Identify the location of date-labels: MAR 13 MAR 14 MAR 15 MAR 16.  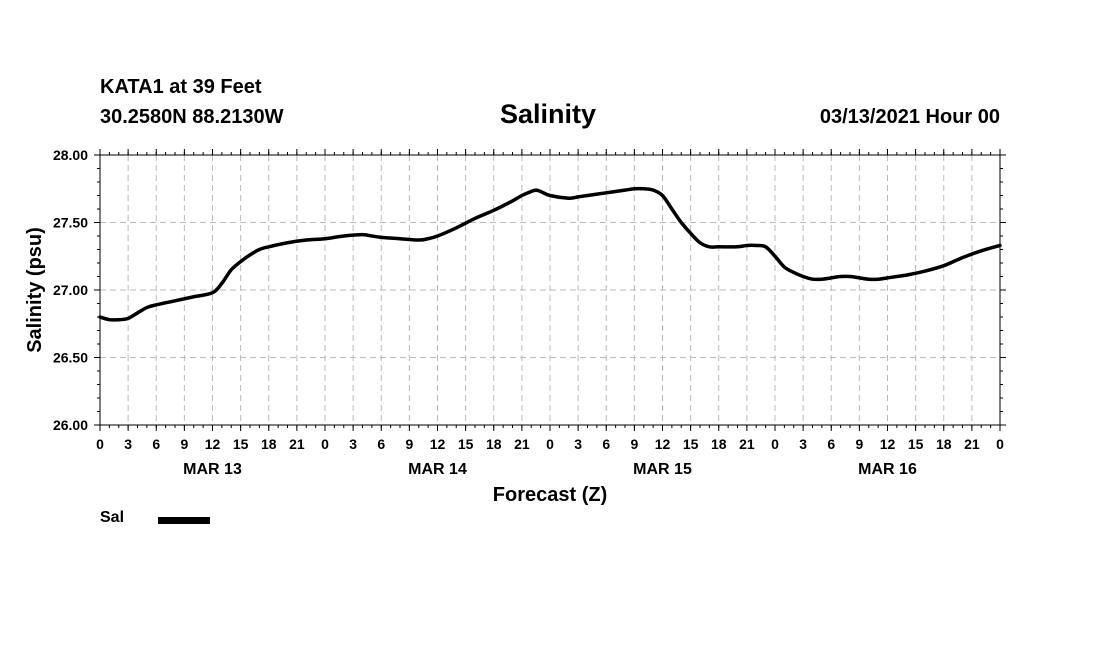
(550, 469).